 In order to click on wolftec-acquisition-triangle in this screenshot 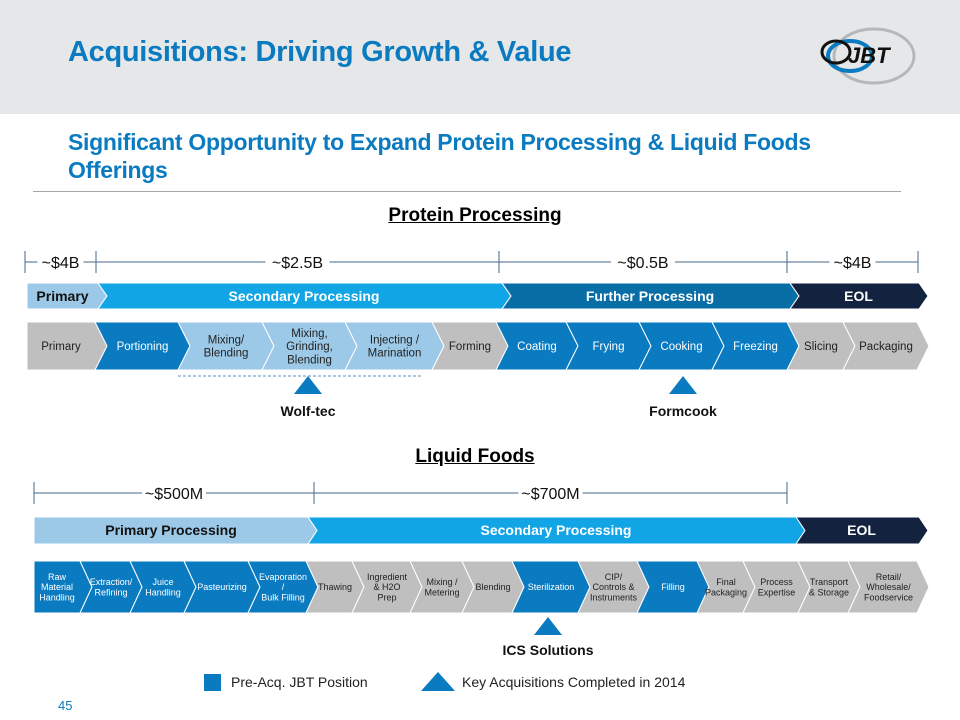, I will do `click(308, 385)`.